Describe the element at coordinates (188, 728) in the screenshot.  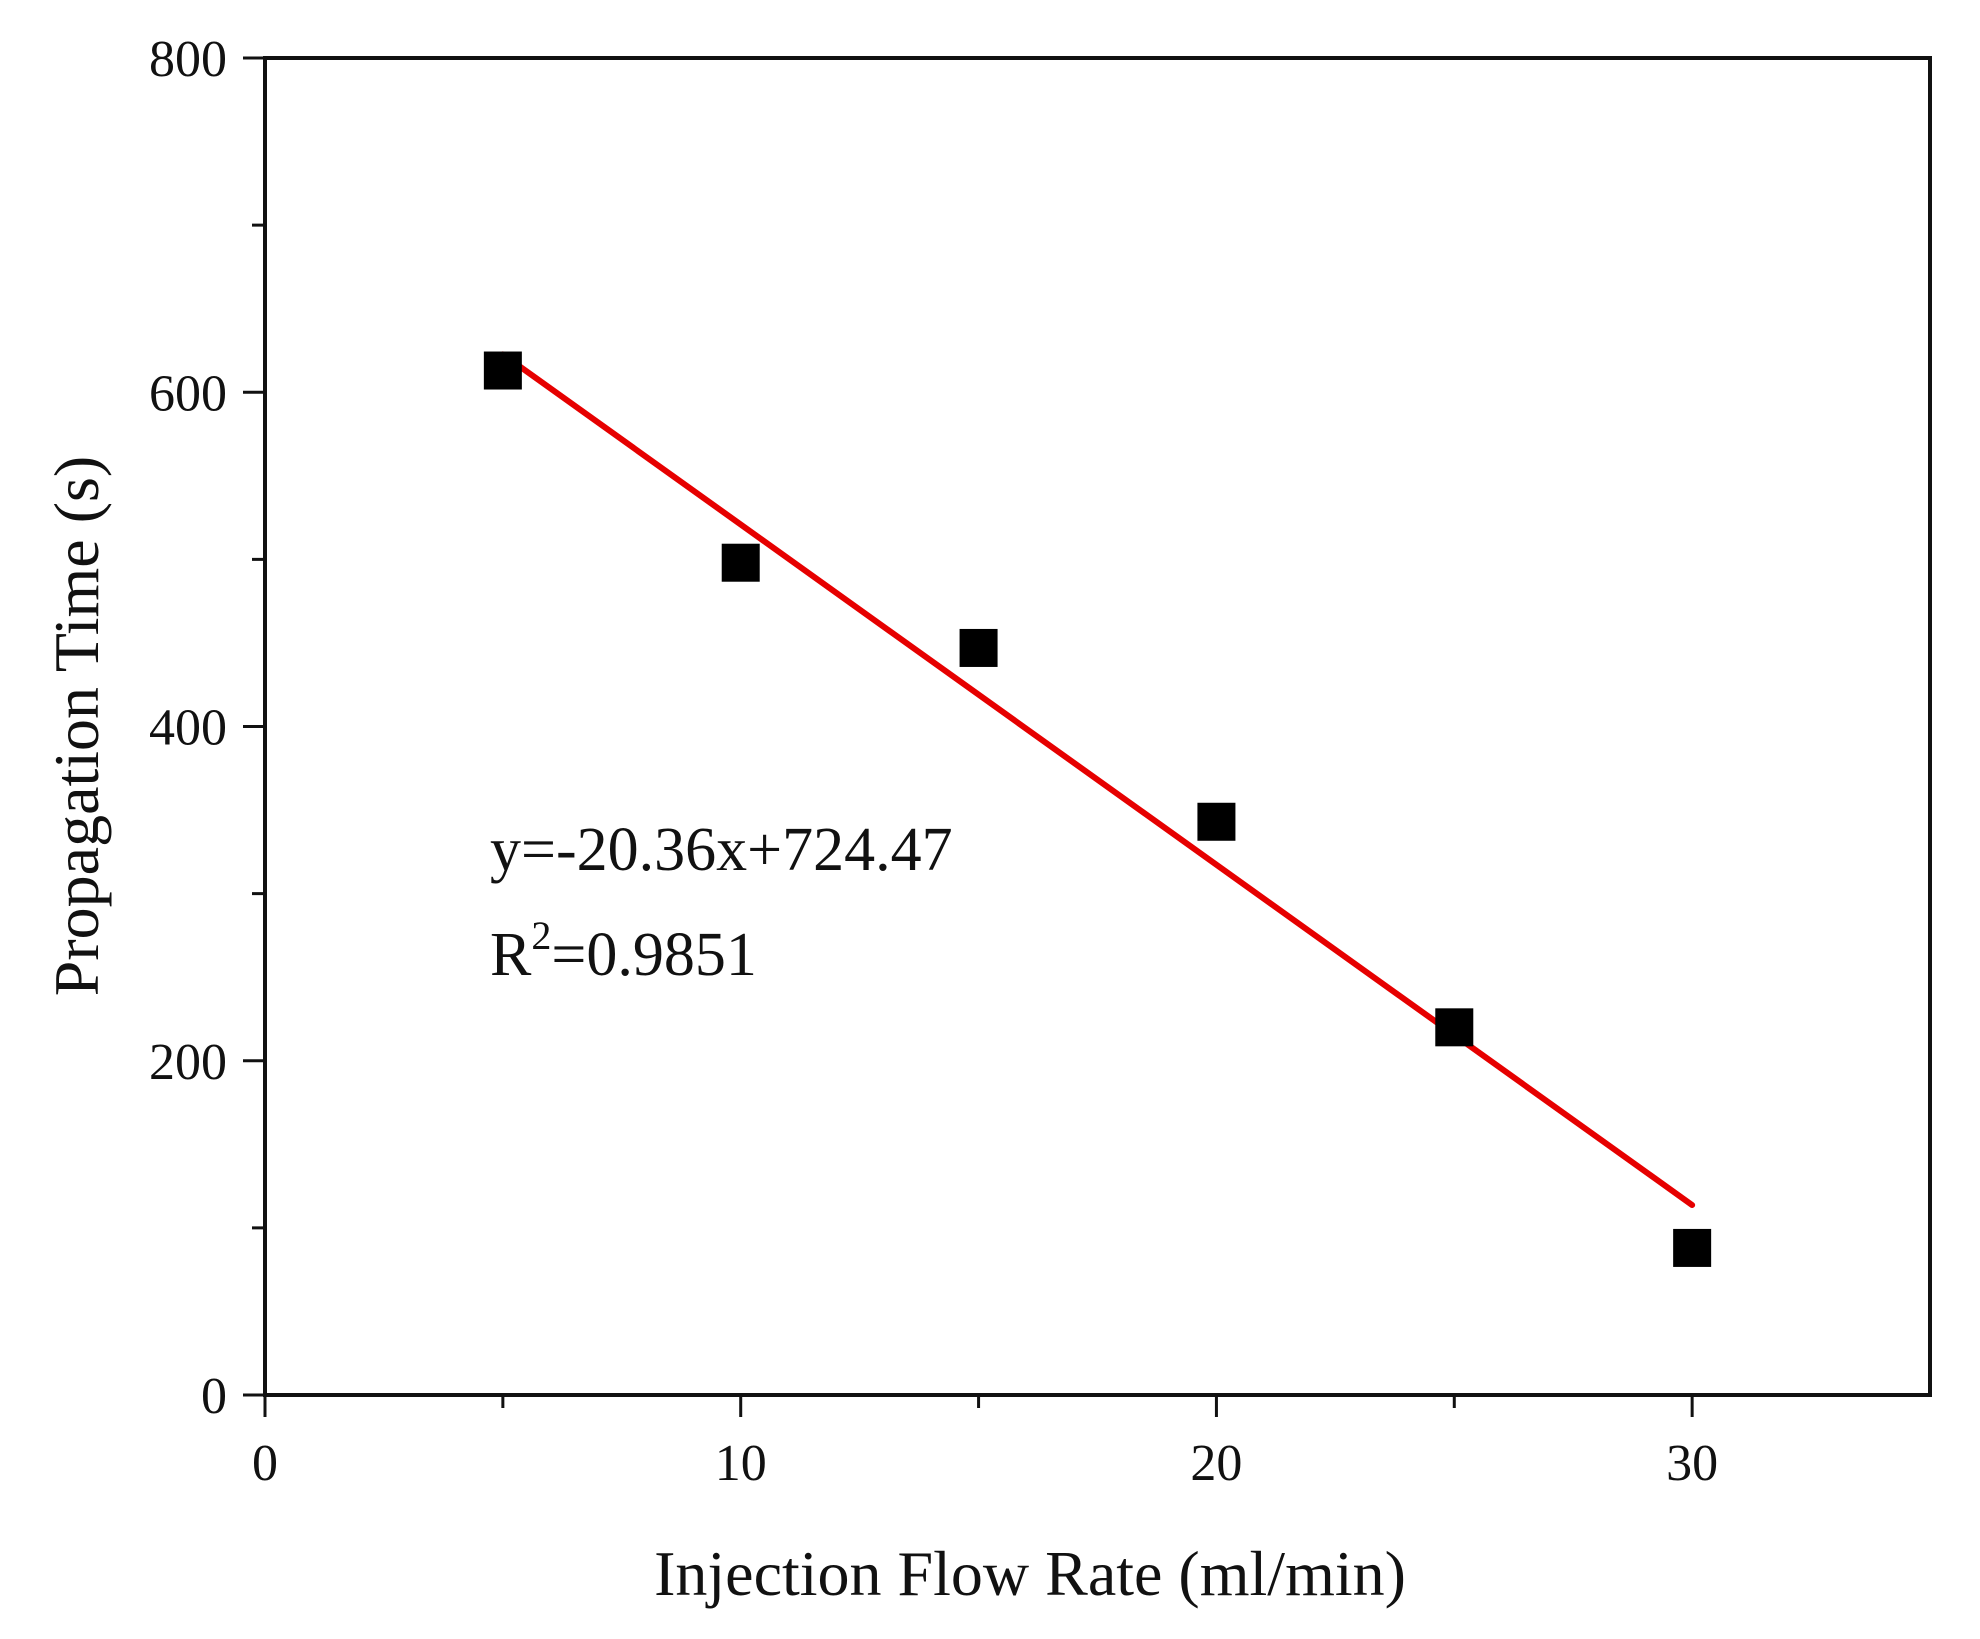
I see `y-tick-label: 400` at that location.